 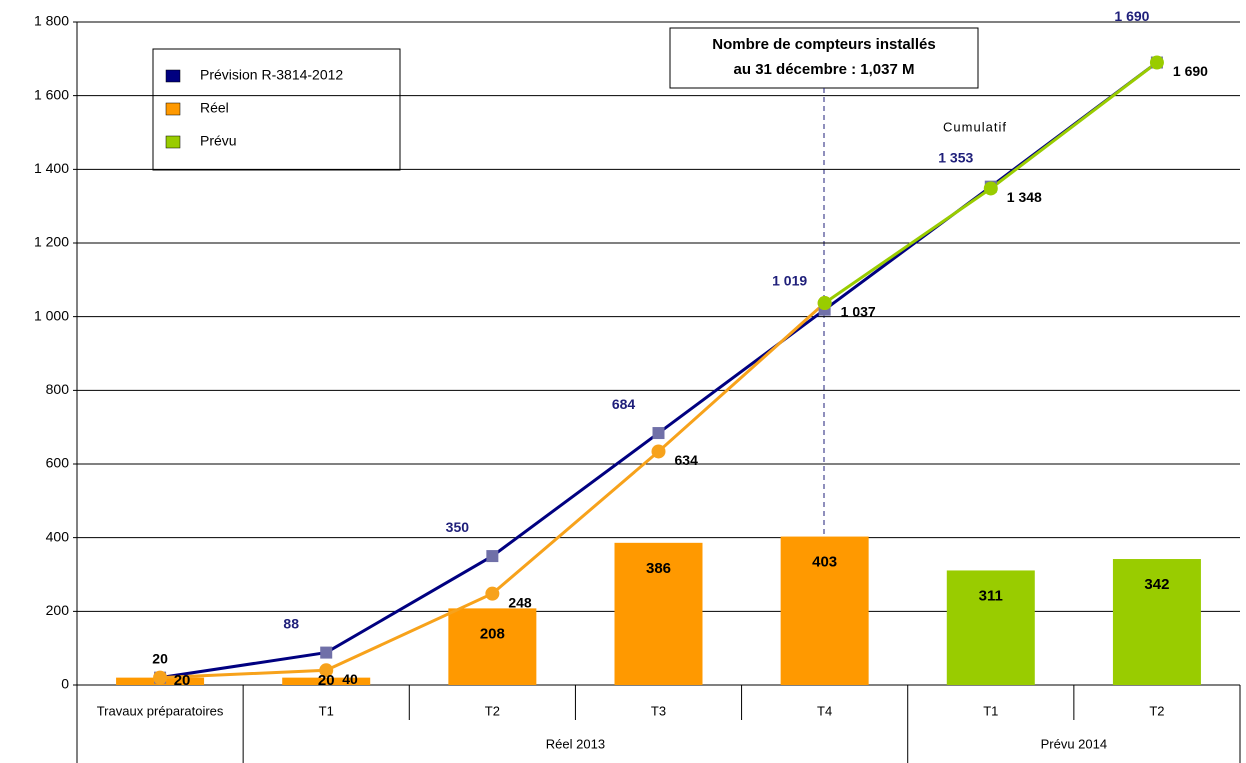 What do you see at coordinates (658, 710) in the screenshot?
I see `x-tick-label: T3` at bounding box center [658, 710].